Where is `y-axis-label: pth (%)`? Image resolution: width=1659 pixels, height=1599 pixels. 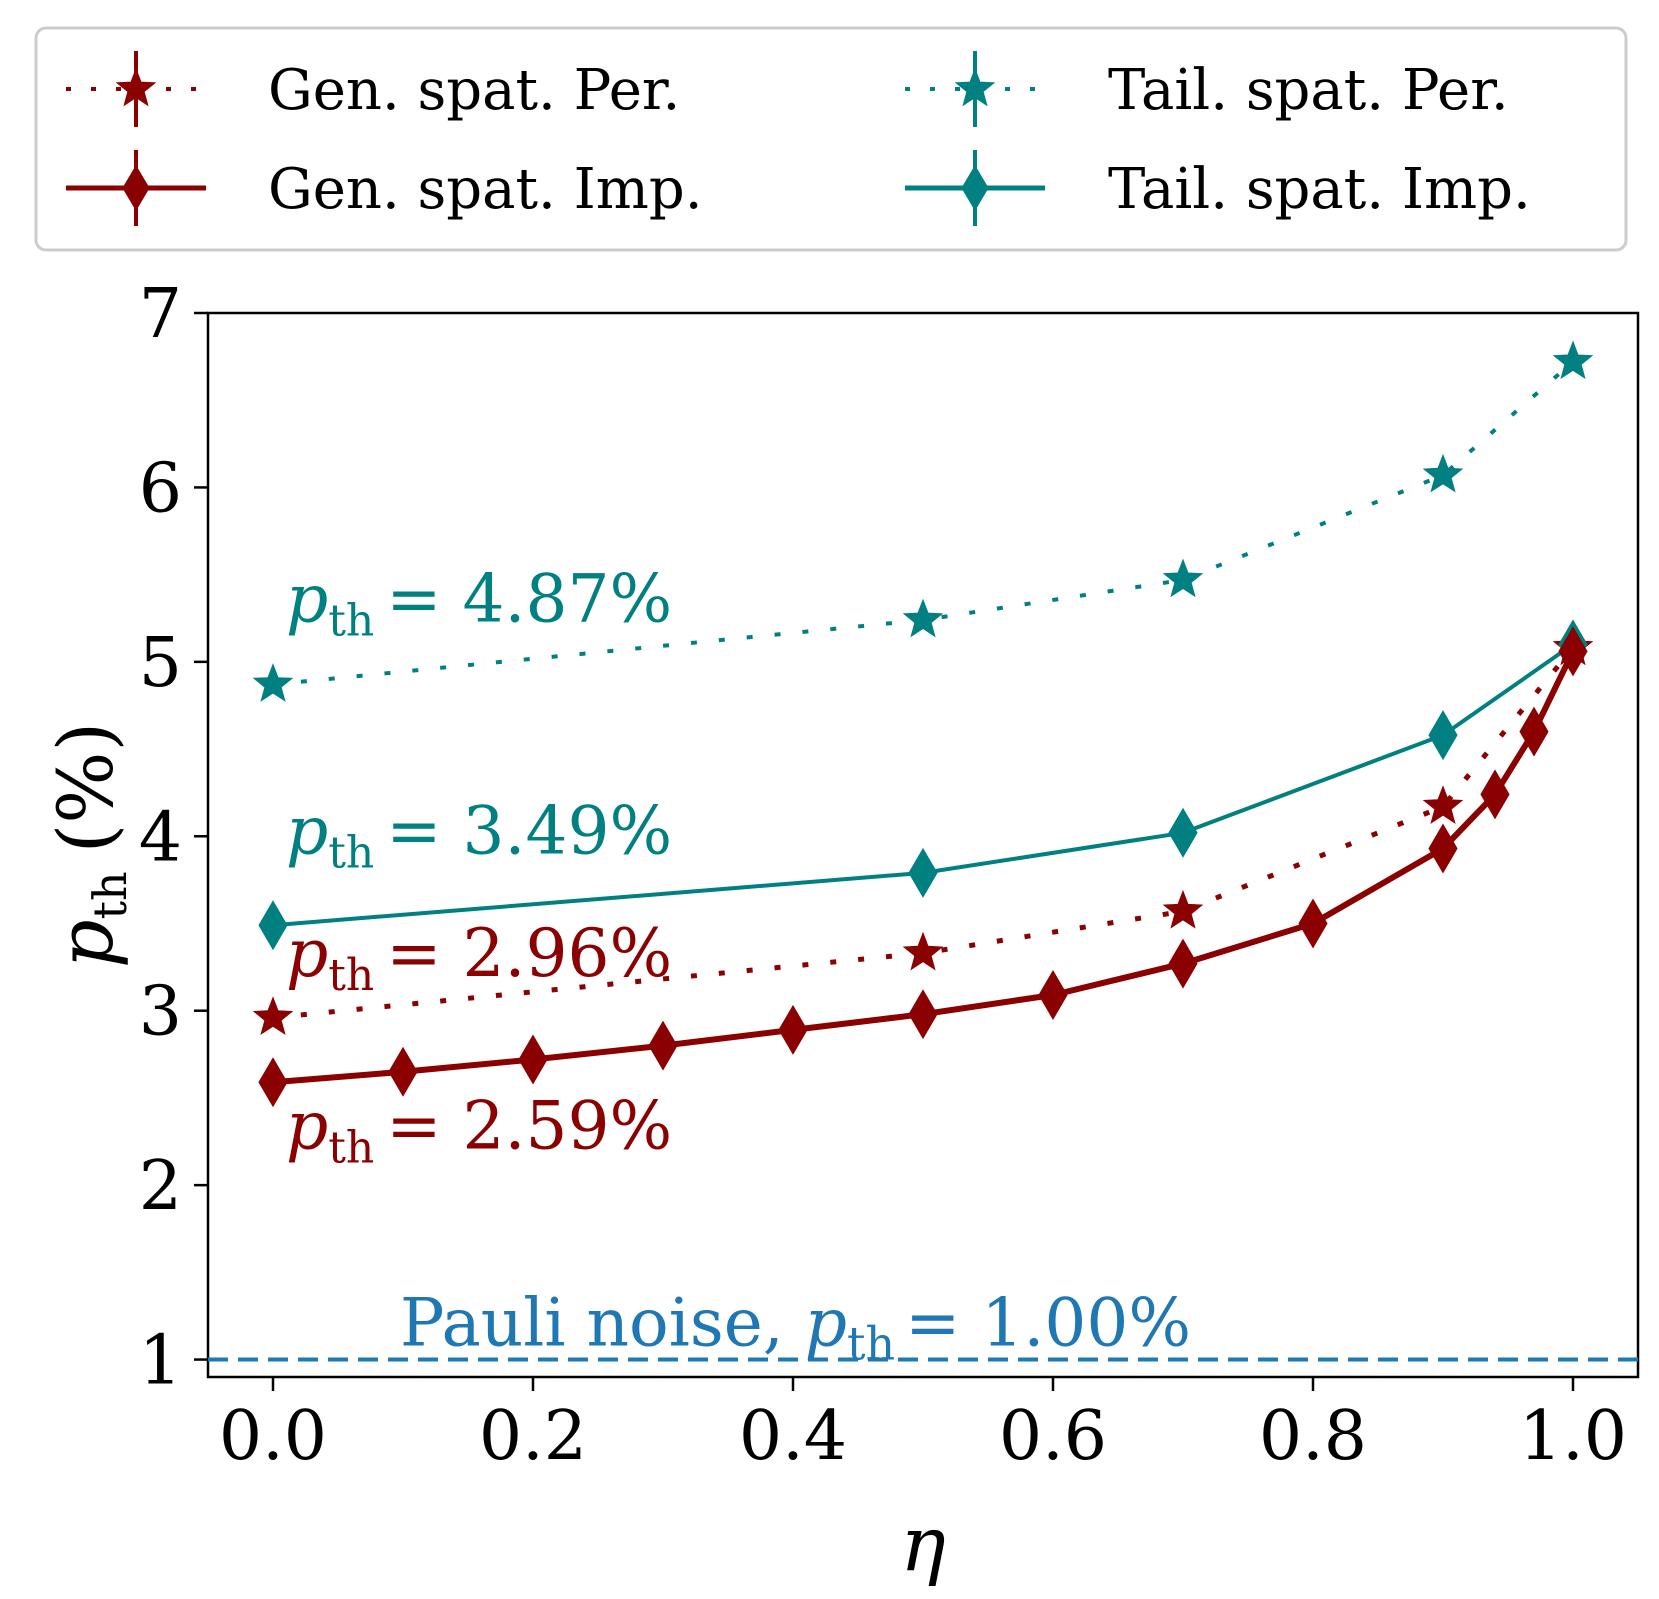
y-axis-label: pth (%) is located at coordinates (89, 845).